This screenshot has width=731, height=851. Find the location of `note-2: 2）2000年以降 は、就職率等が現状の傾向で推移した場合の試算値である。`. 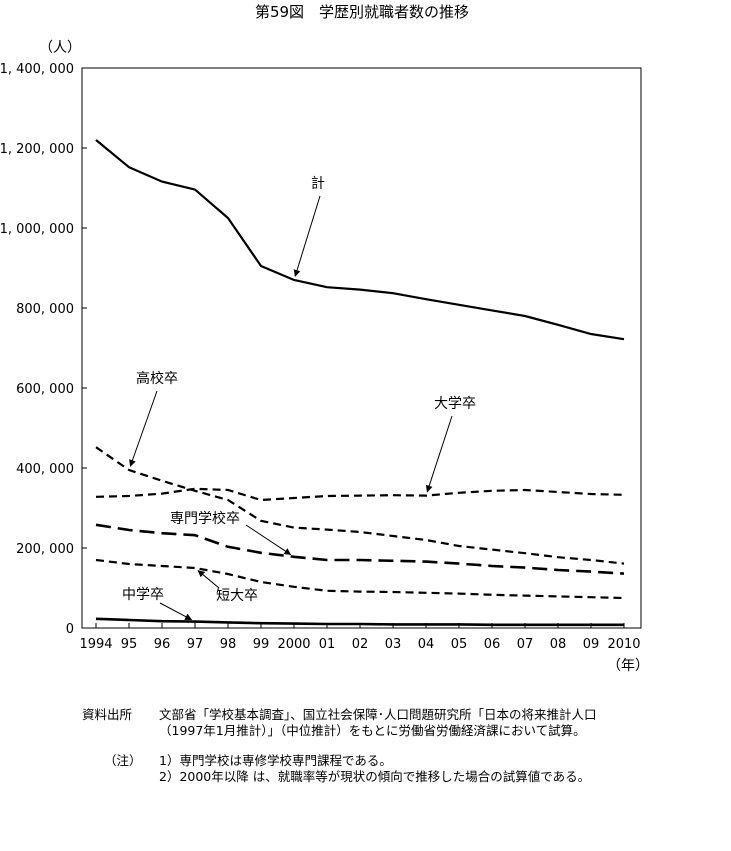

note-2: 2）2000年以降 は、就職率等が現状の傾向で推移した場合の試算値である。 is located at coordinates (402, 777).